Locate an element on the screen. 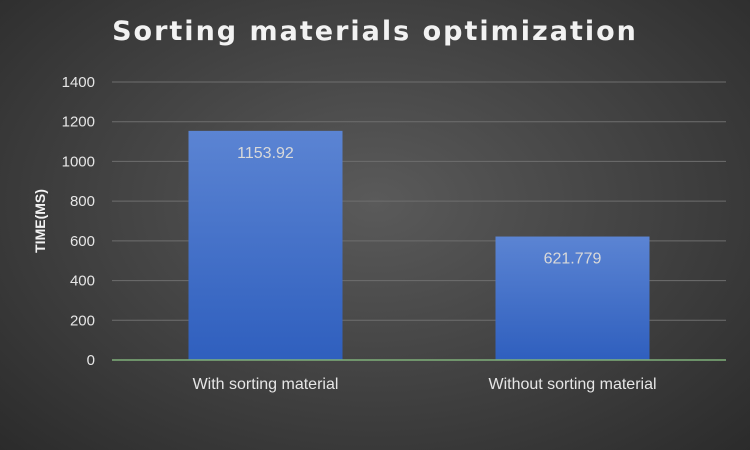 This screenshot has height=450, width=750. y-tick-label: 1400 is located at coordinates (78, 82).